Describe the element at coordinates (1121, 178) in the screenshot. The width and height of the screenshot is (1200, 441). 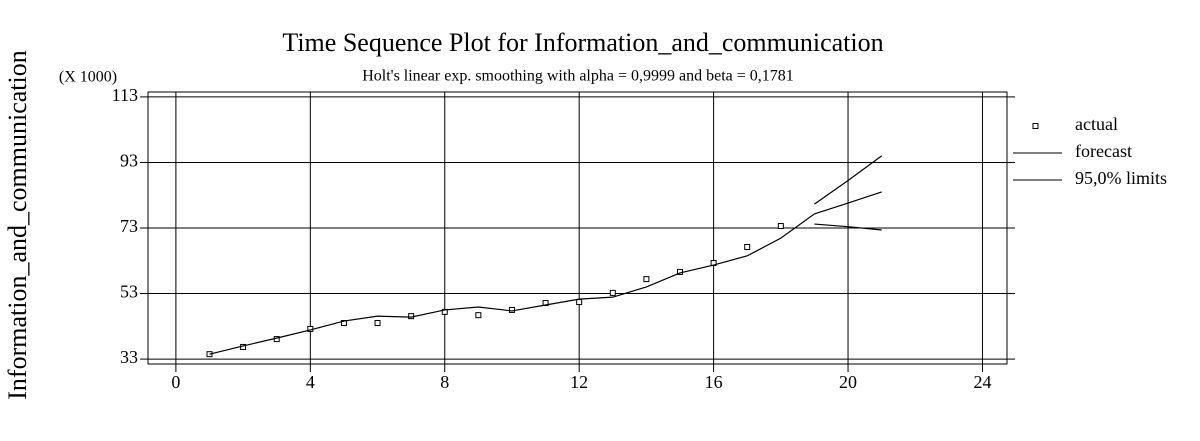
I see `legend-label: 95,0% limits` at that location.